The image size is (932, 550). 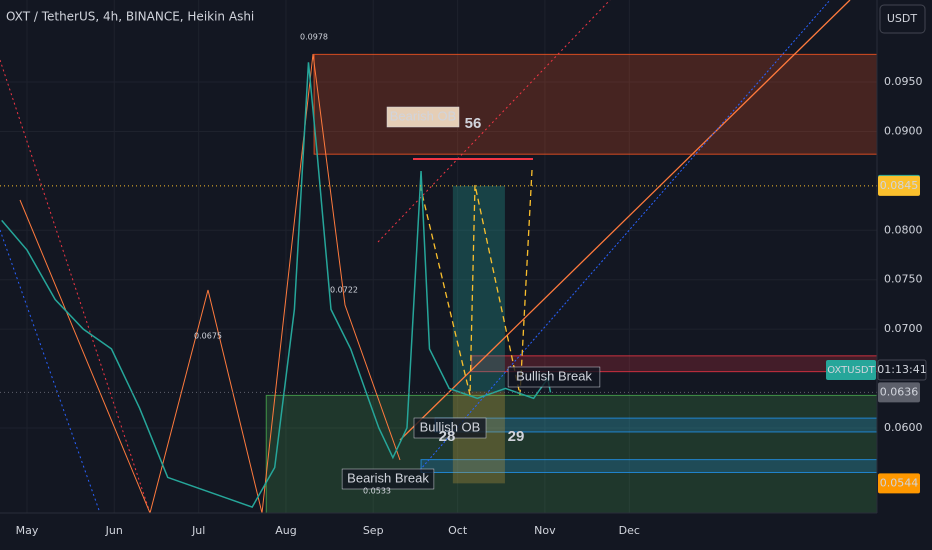 What do you see at coordinates (545, 530) in the screenshot?
I see `x-tick-label: Nov` at bounding box center [545, 530].